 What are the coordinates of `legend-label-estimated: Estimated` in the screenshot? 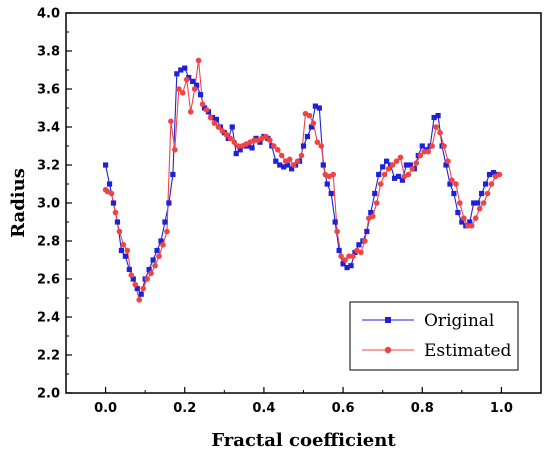 It's located at (468, 351).